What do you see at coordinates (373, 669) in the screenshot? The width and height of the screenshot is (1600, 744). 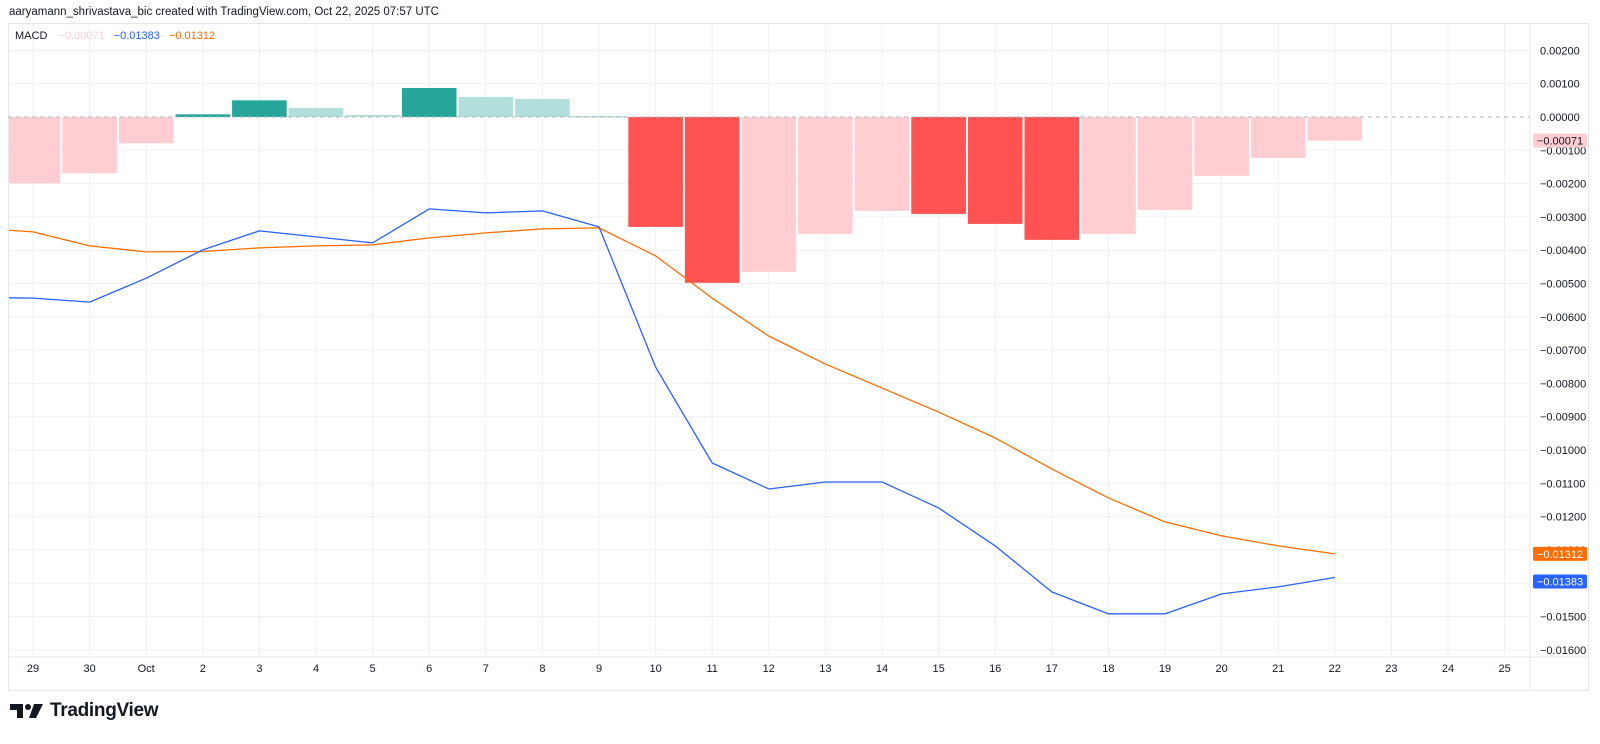 I see `time-axis-label: 5` at bounding box center [373, 669].